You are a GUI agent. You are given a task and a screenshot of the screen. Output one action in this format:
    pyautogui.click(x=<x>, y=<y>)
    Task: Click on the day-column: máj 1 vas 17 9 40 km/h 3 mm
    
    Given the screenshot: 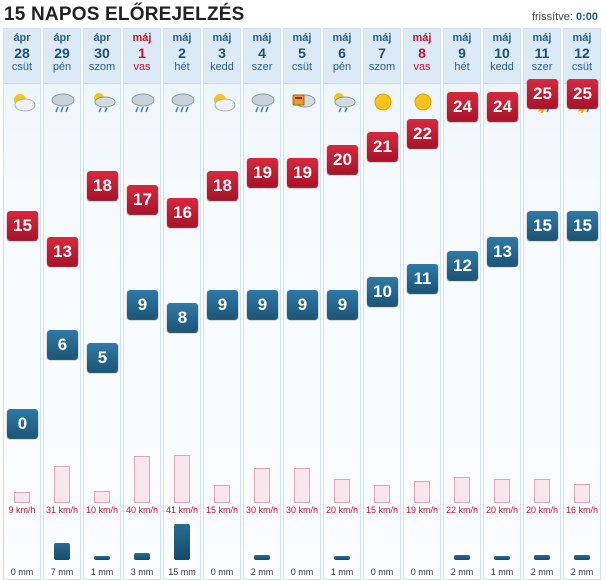 What is the action you would take?
    pyautogui.click(x=142, y=304)
    